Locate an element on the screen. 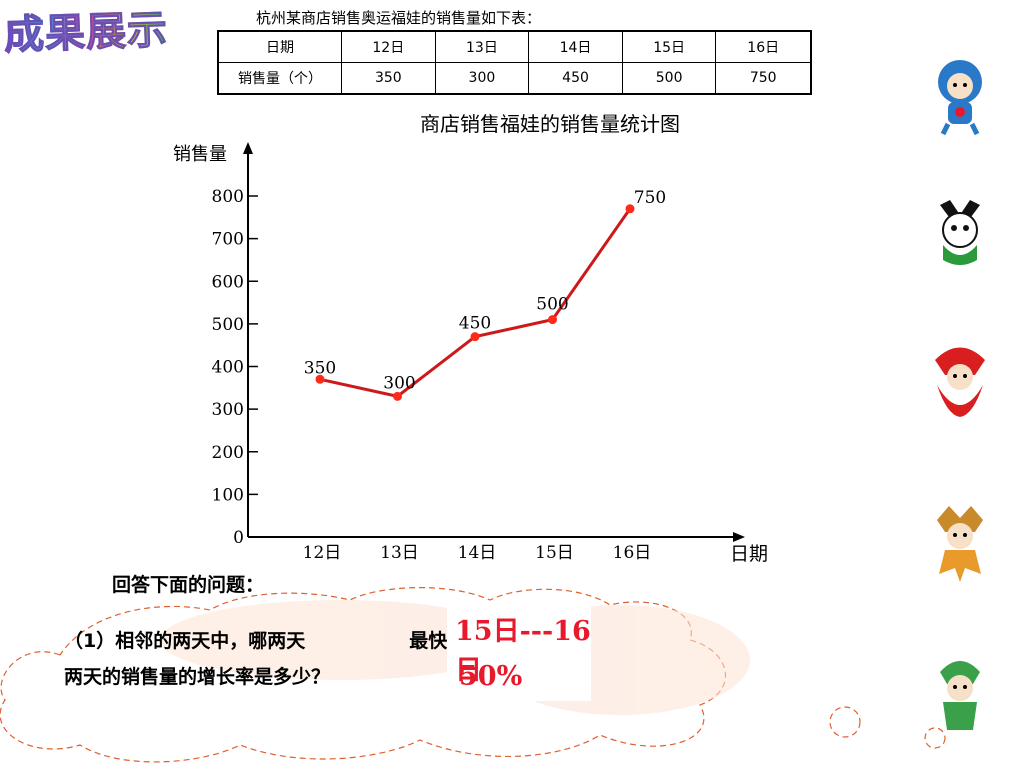 Image resolution: width=1024 pixels, height=768 pixels. y-axis-label: 销售量 is located at coordinates (200, 154).